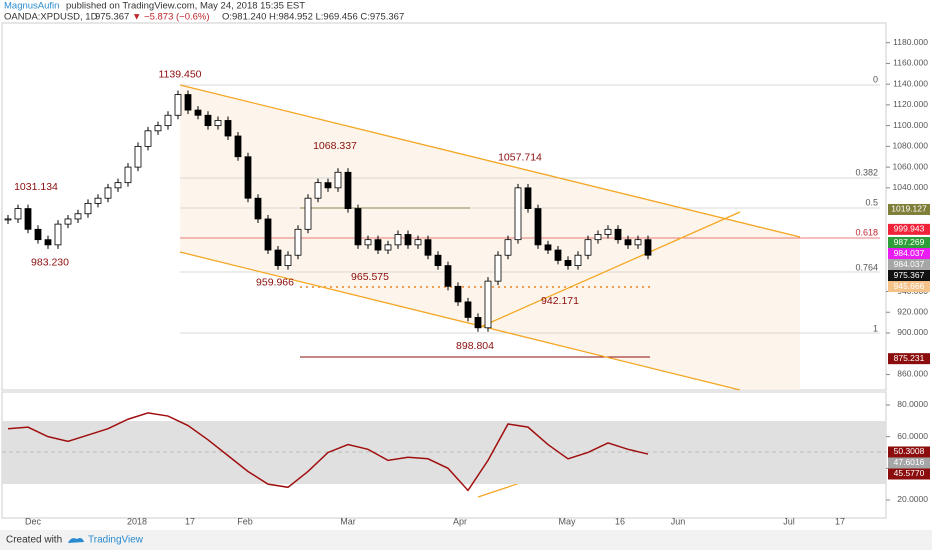 This screenshot has width=932, height=550. I want to click on x-tick-label: 16, so click(620, 521).